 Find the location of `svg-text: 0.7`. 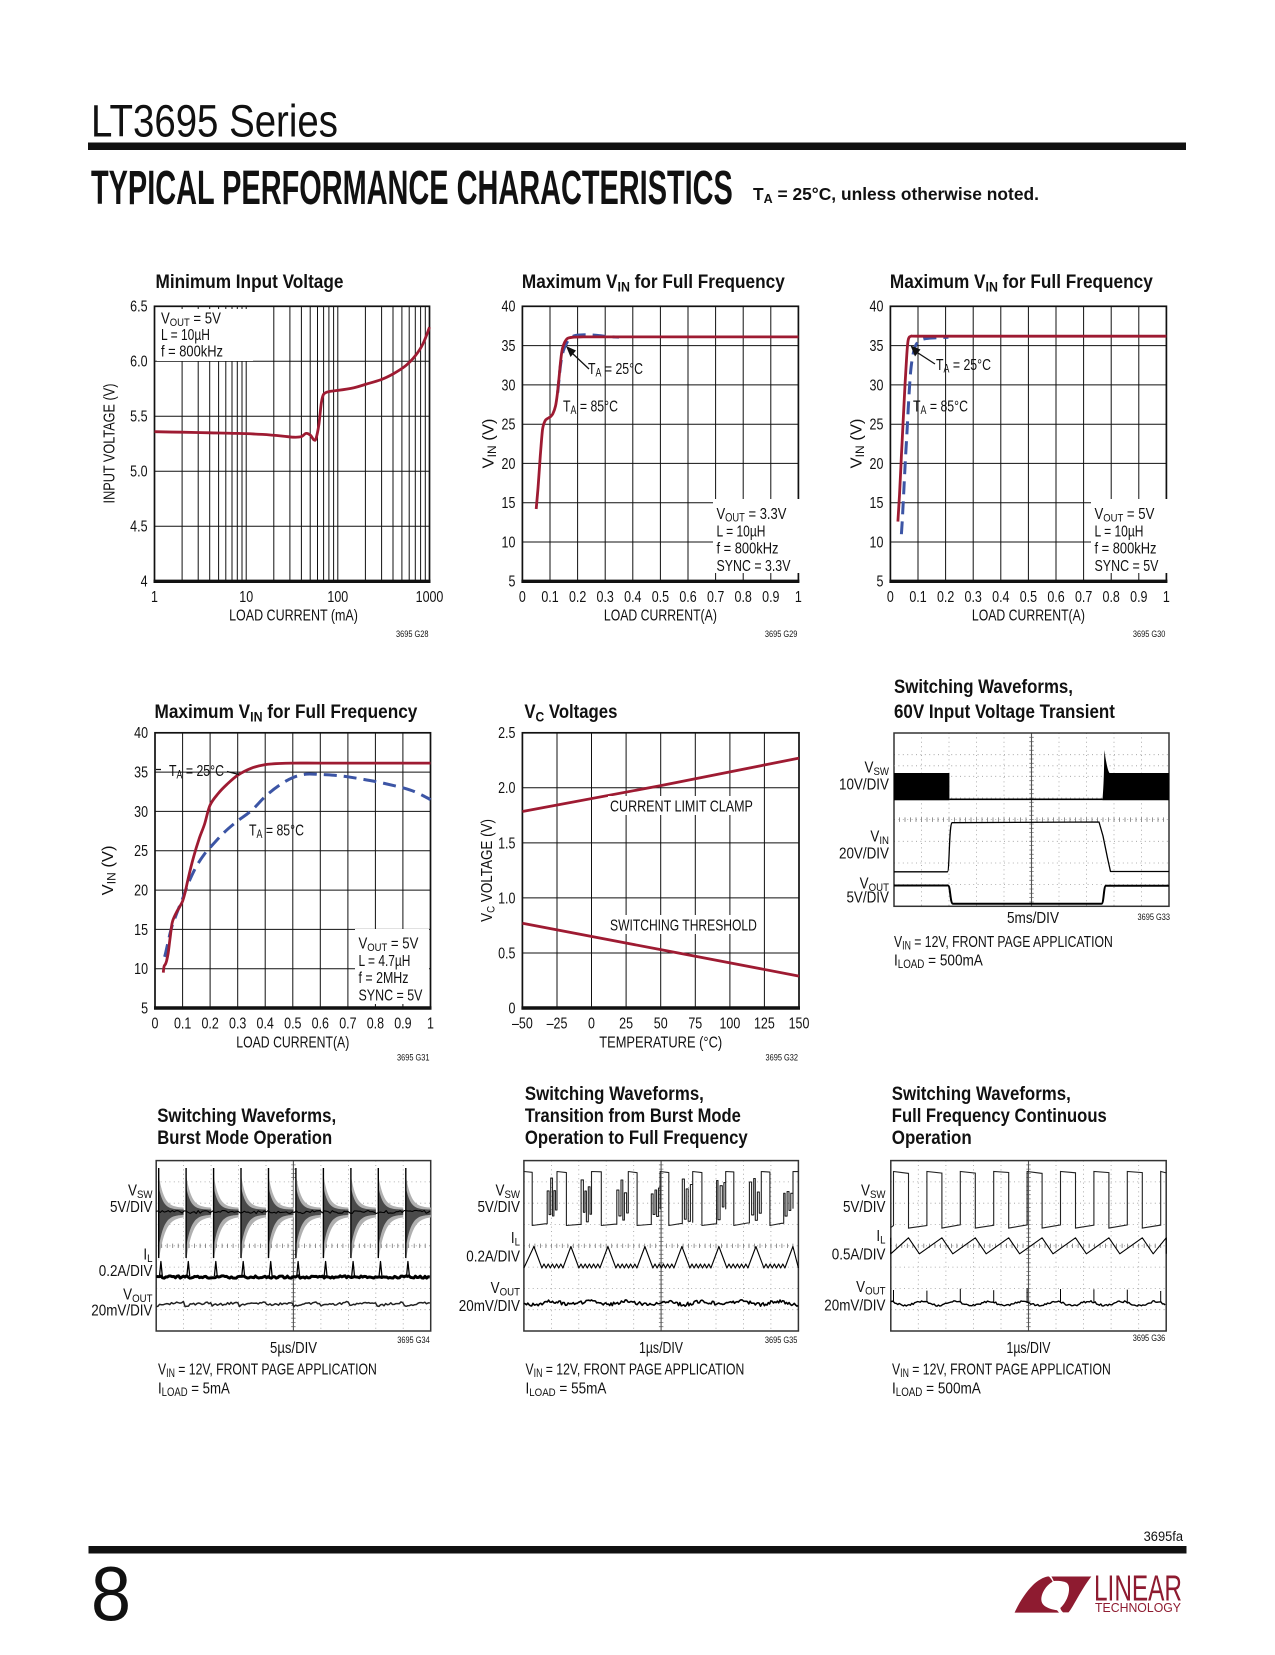

svg-text: 0.7 is located at coordinates (1083, 598).